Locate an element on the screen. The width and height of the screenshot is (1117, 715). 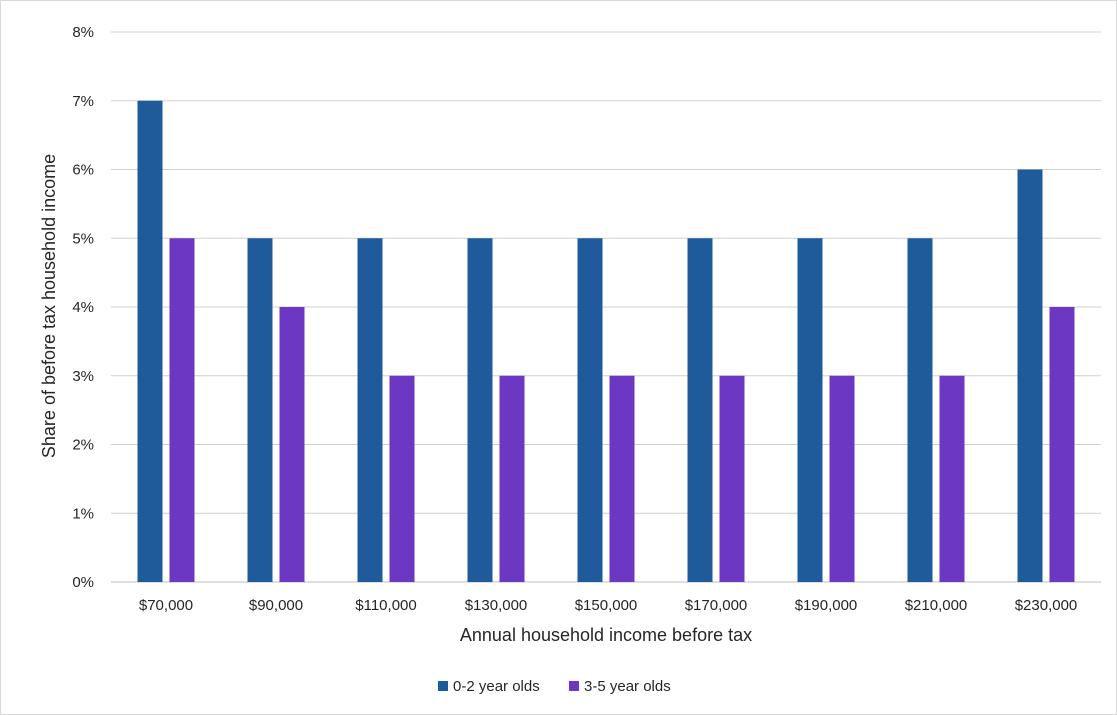
y-tick-label: 3% is located at coordinates (83, 376).